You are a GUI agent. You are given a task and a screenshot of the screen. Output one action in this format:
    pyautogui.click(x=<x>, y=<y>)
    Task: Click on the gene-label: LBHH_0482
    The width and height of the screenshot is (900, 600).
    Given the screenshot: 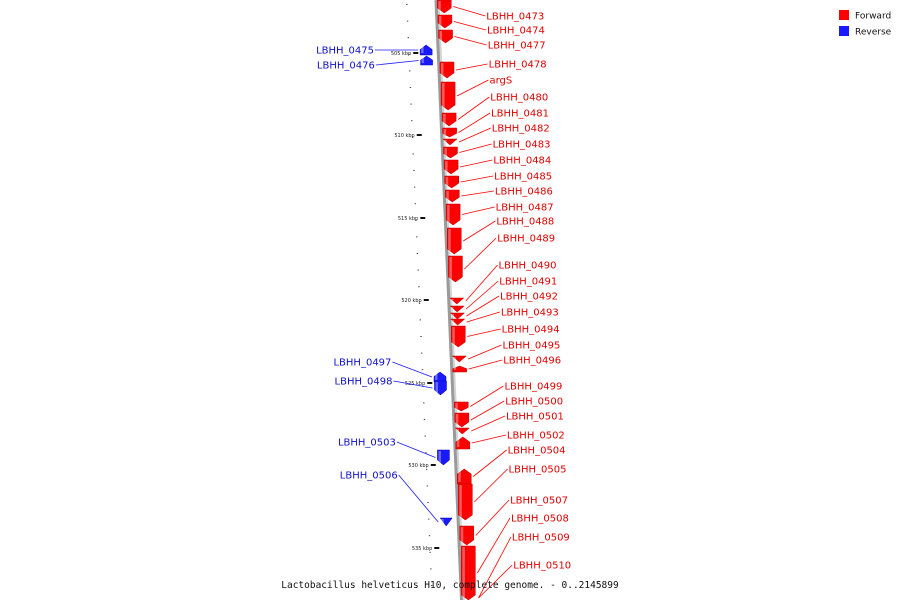 What is the action you would take?
    pyautogui.click(x=521, y=129)
    